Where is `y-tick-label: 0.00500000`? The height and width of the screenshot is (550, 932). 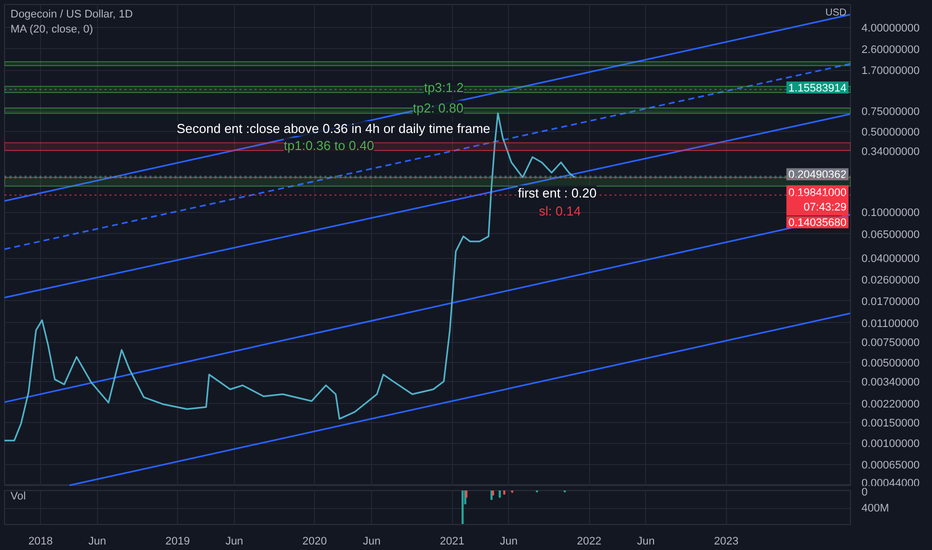
y-tick-label: 0.00500000 is located at coordinates (891, 363).